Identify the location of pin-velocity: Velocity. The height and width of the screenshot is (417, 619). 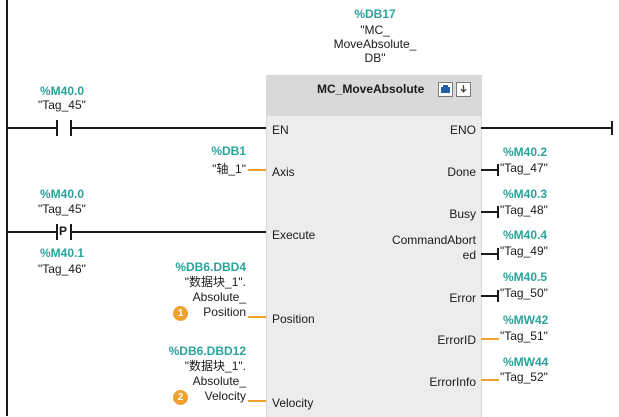
(293, 403).